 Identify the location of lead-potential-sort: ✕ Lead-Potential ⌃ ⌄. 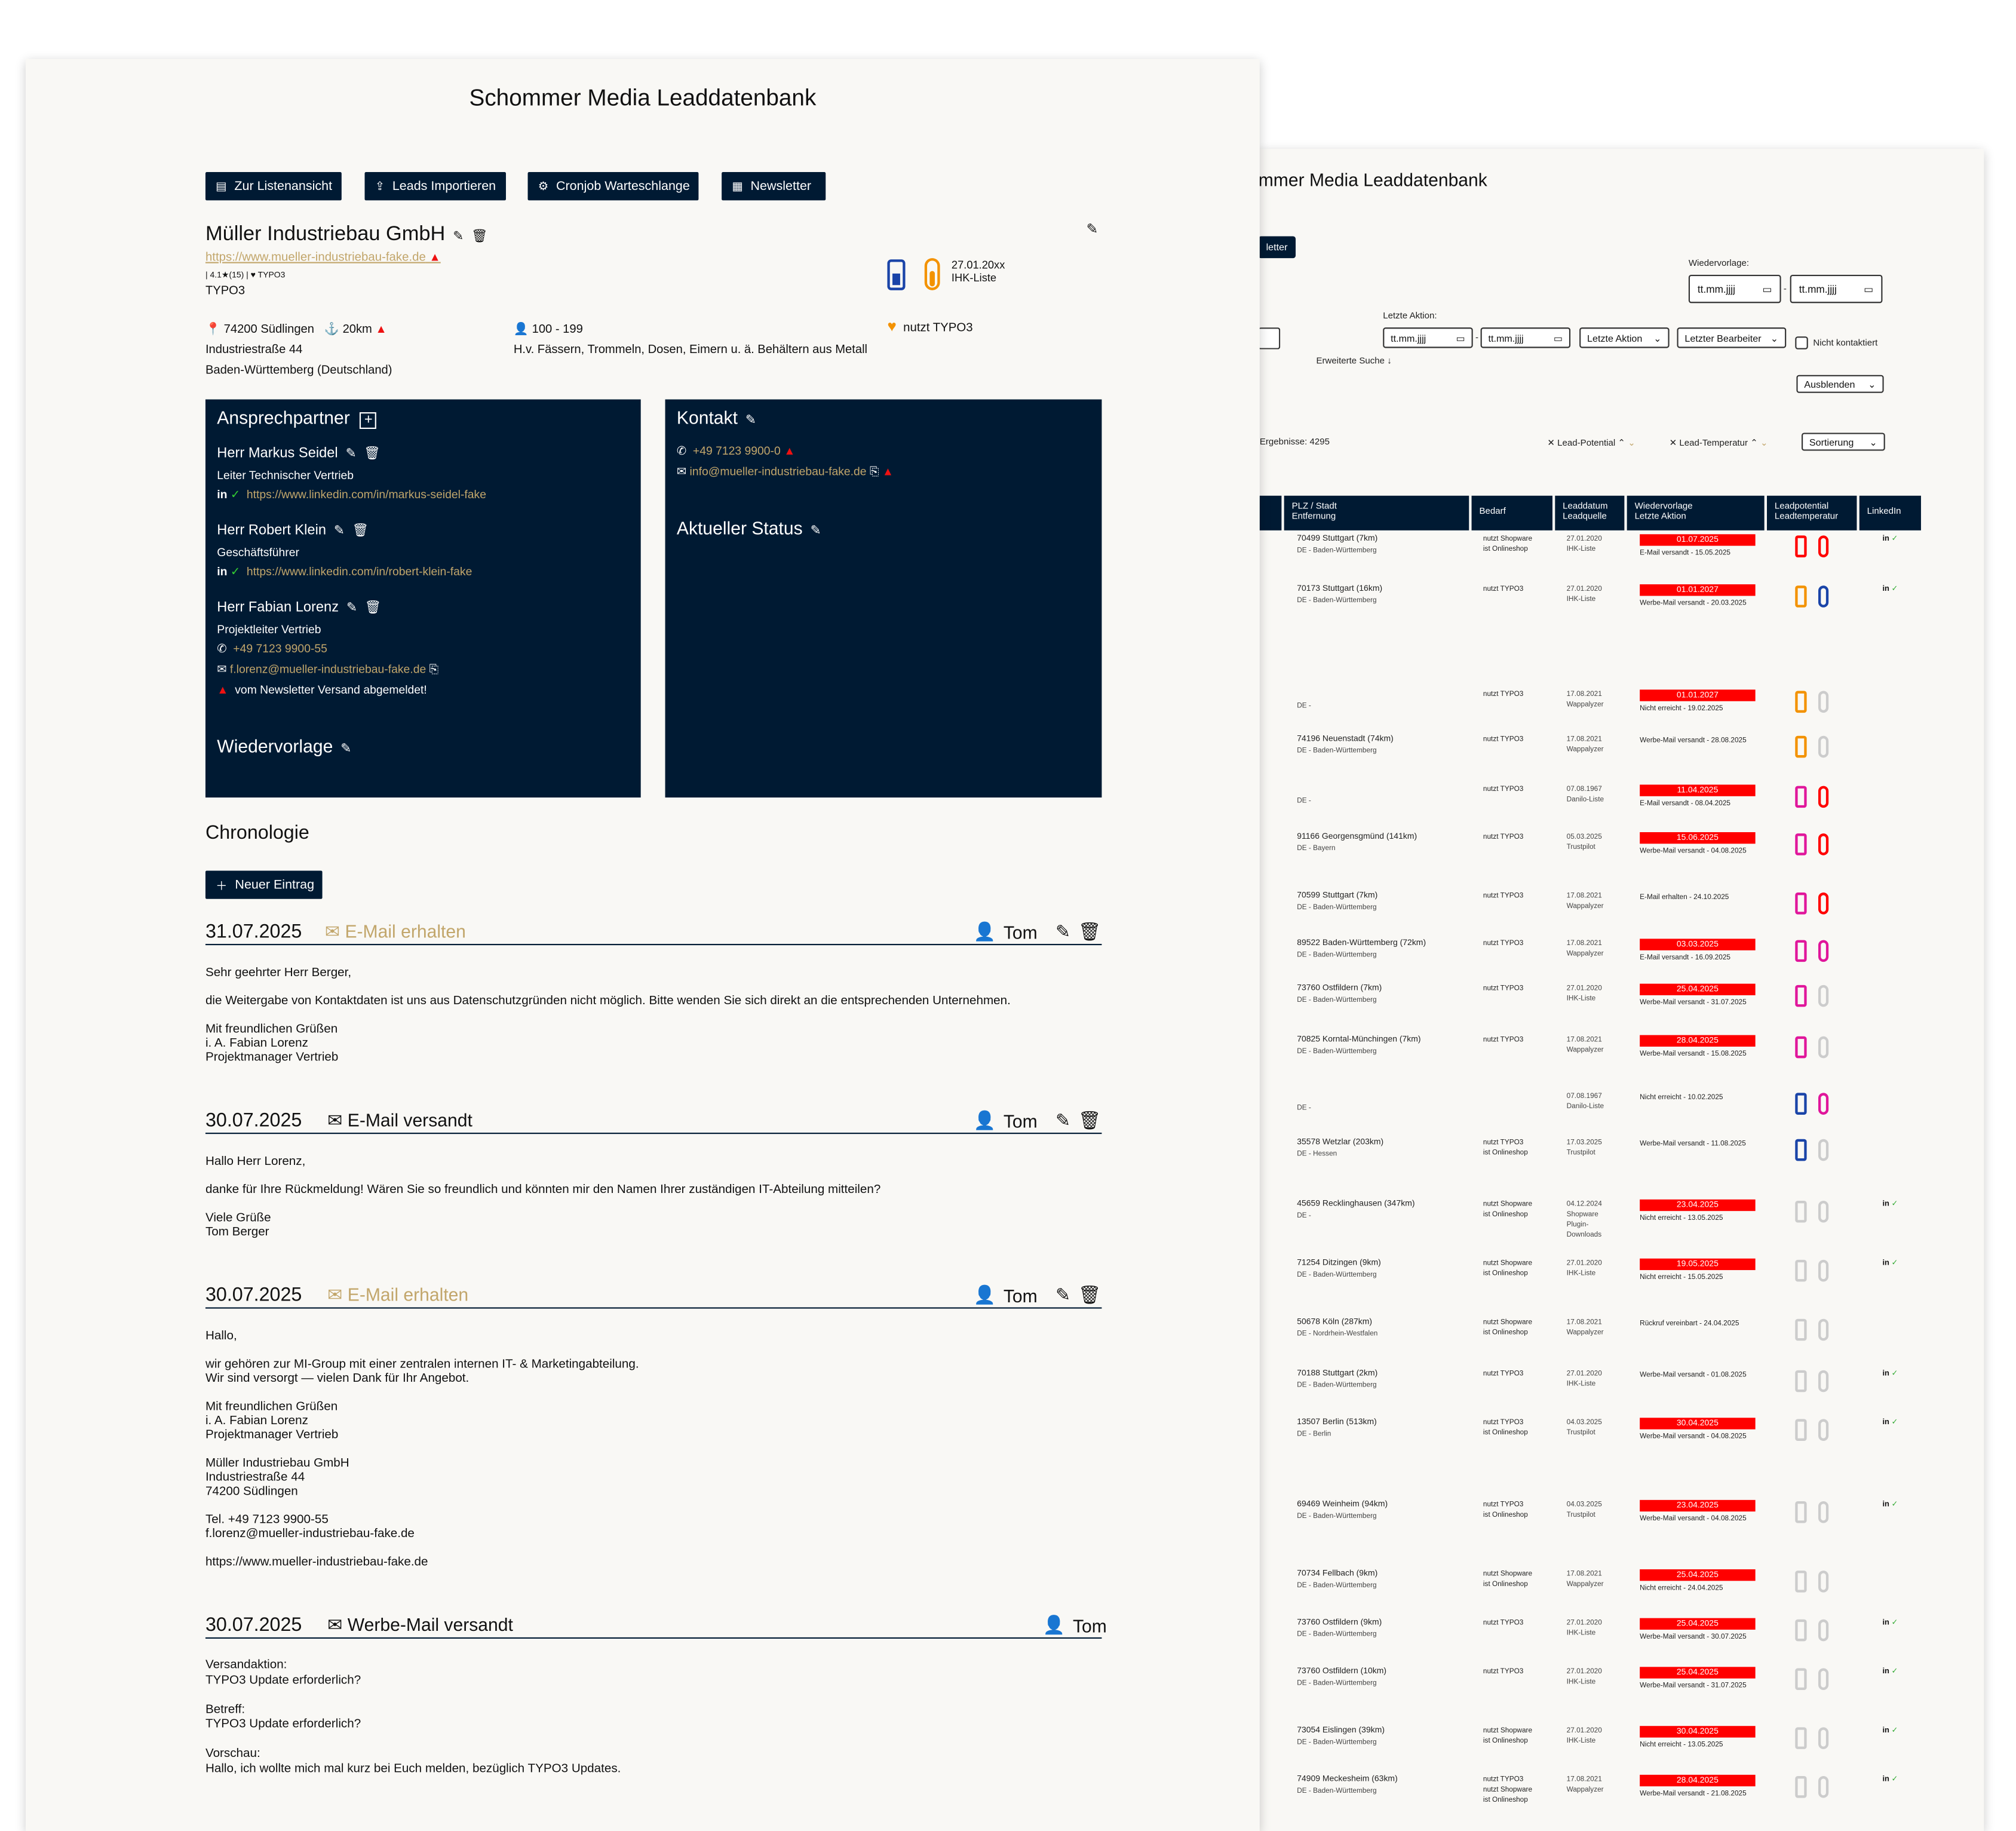
(1591, 444).